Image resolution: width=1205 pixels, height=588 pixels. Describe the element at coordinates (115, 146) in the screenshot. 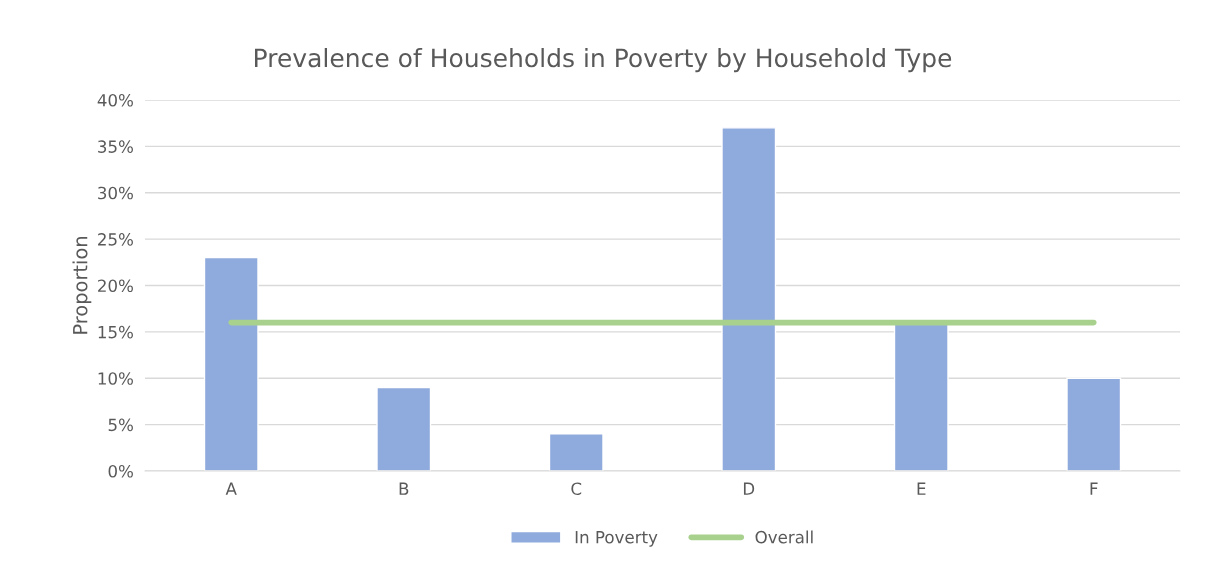

I see `y-tick-label: 35%` at that location.